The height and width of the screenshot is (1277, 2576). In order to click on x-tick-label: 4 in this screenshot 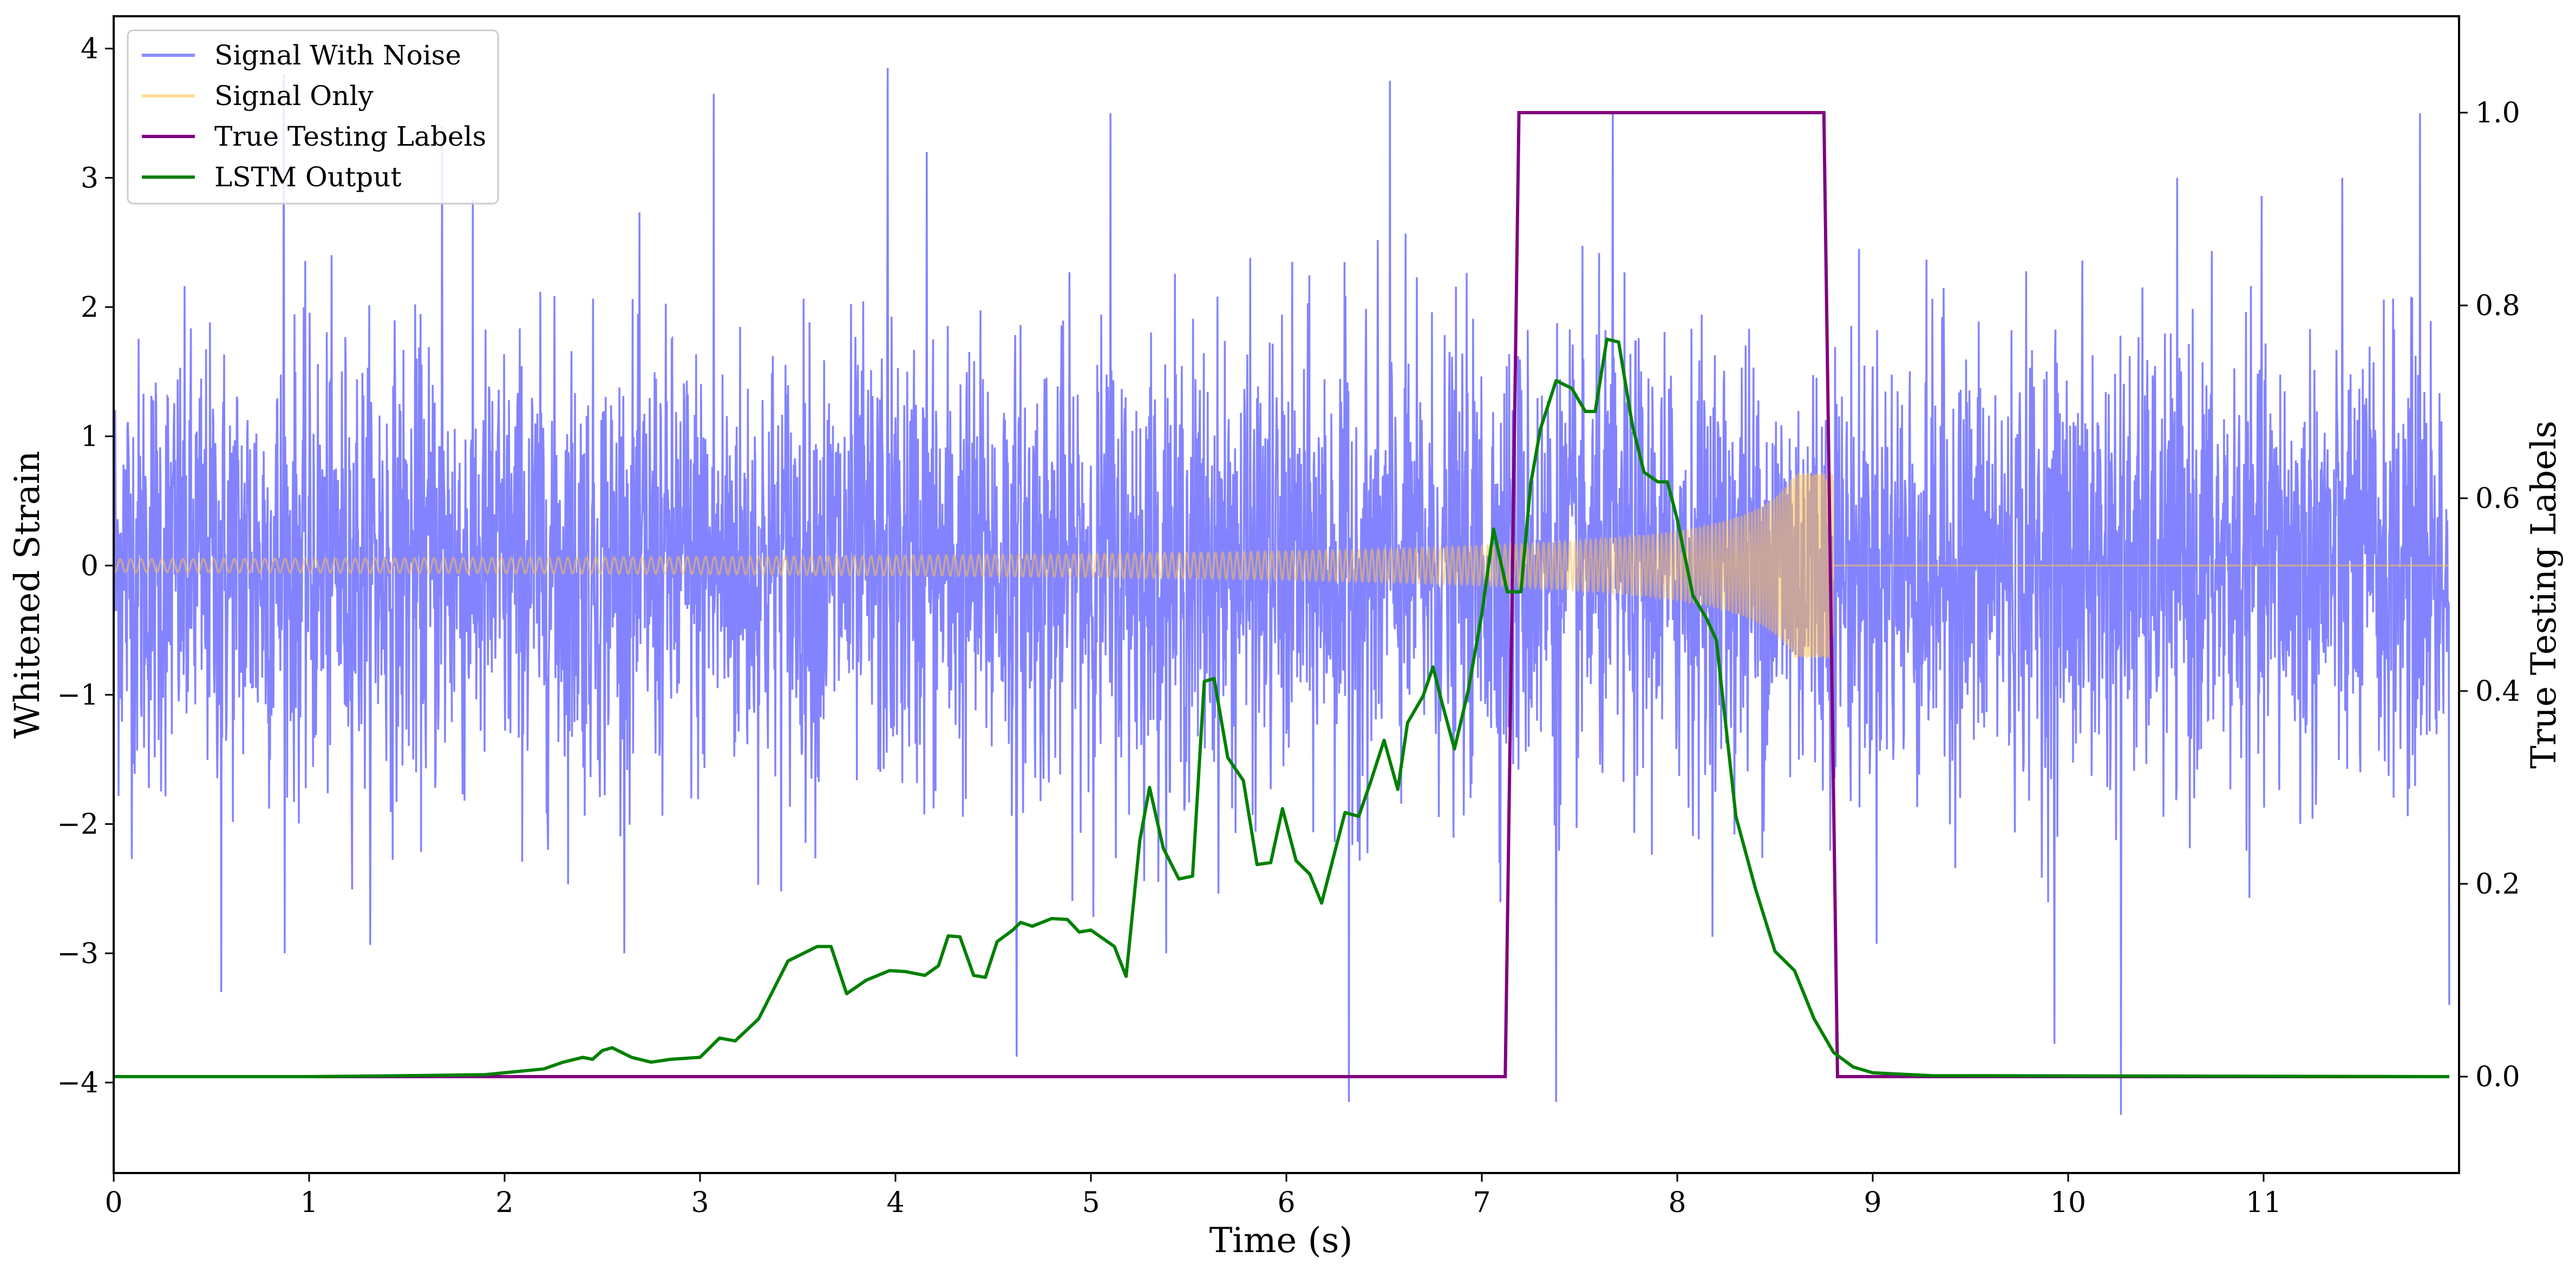, I will do `click(895, 1203)`.